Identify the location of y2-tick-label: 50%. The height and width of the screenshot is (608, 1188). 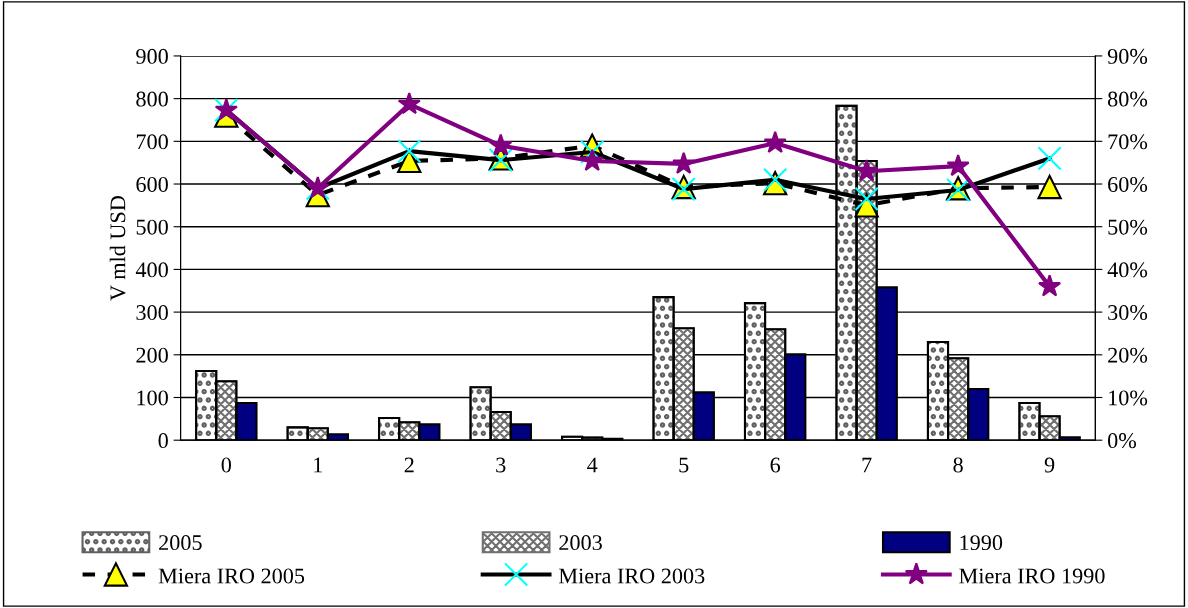
(1128, 227).